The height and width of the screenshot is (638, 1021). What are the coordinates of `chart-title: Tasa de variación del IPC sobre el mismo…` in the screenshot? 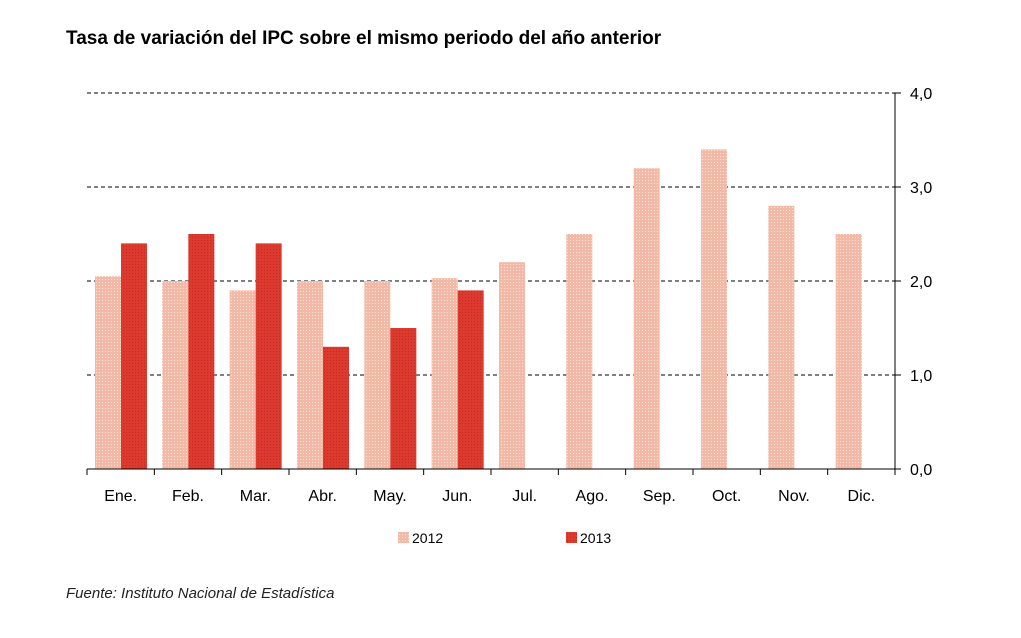 It's located at (364, 38).